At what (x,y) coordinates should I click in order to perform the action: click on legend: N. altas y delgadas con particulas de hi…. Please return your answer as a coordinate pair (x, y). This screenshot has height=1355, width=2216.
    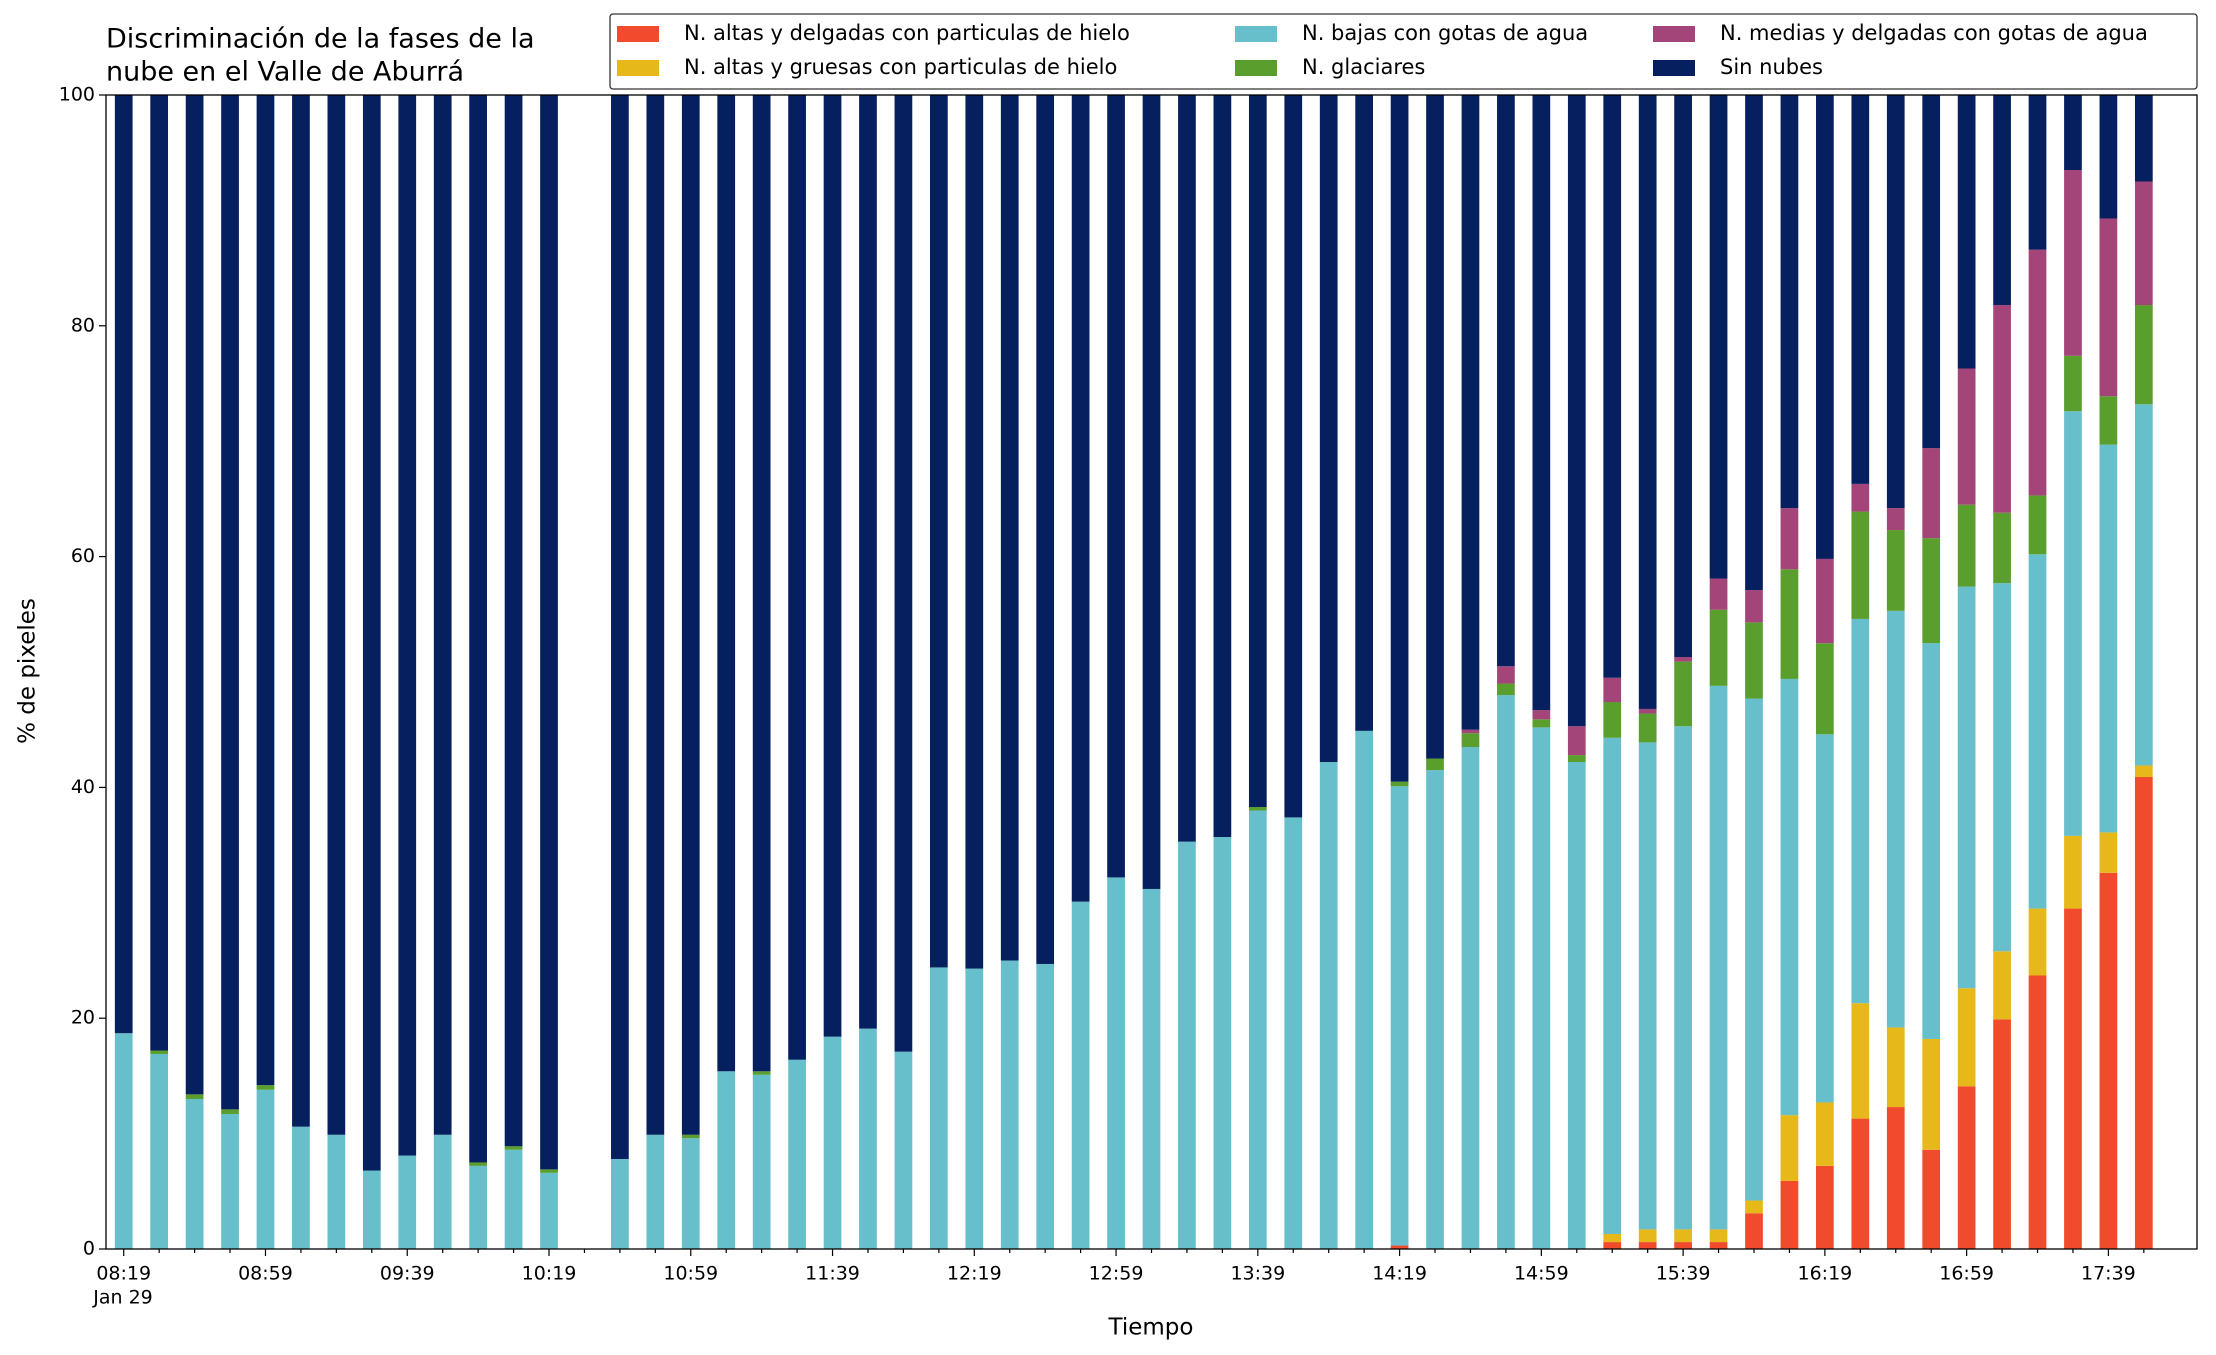
    Looking at the image, I should click on (1403, 51).